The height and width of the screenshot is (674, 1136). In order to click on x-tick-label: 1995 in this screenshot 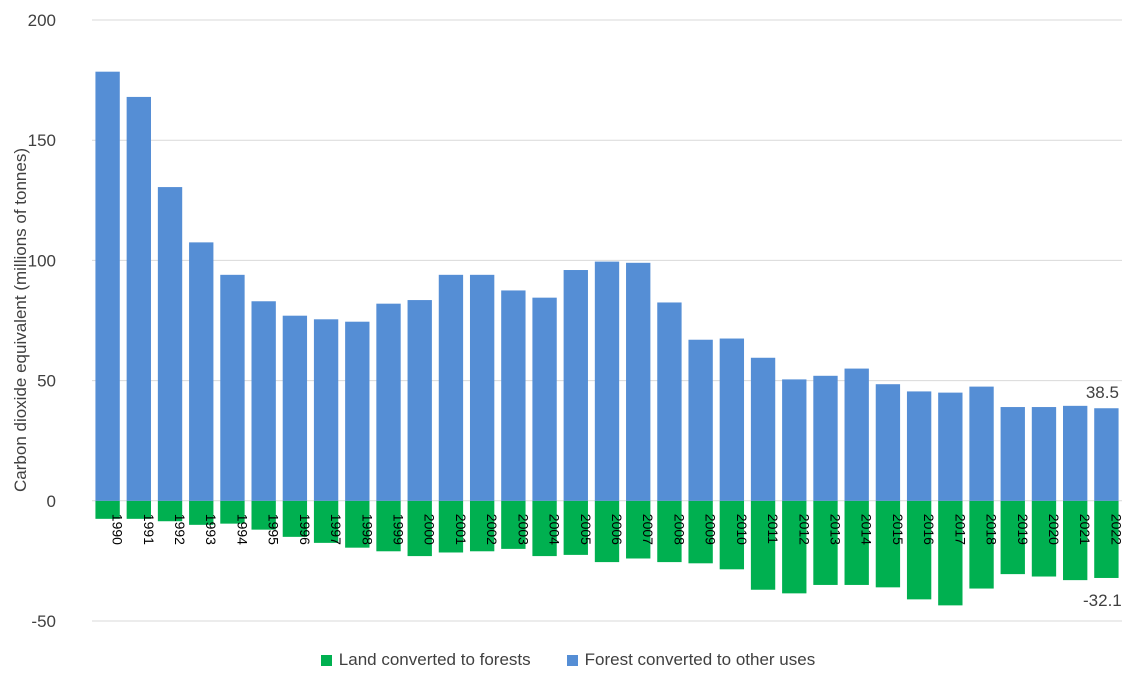, I will do `click(274, 529)`.